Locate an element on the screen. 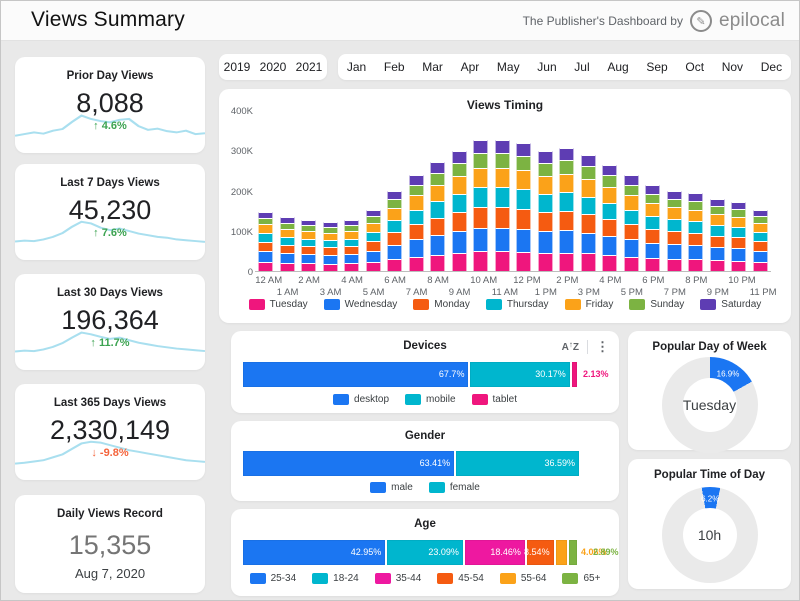 The height and width of the screenshot is (601, 800). stacked-bar-5pm is located at coordinates (631, 191).